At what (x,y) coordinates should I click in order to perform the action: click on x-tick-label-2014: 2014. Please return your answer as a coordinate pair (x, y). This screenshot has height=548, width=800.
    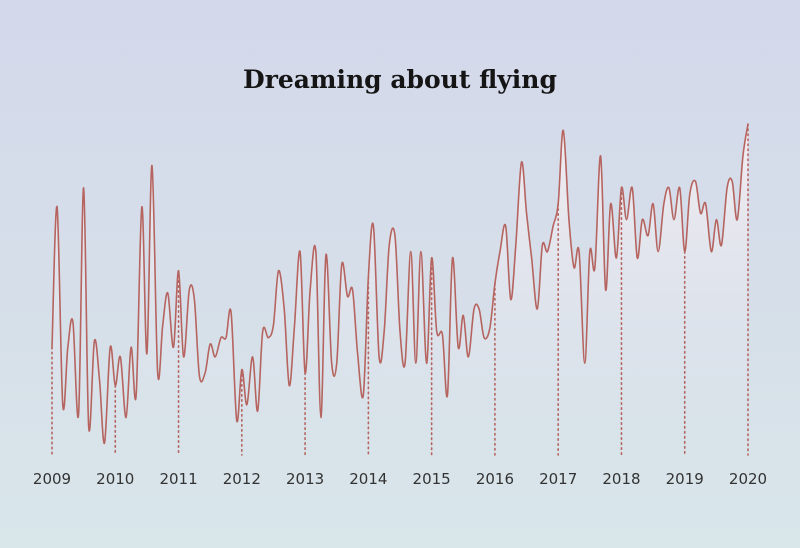
    Looking at the image, I should click on (368, 479).